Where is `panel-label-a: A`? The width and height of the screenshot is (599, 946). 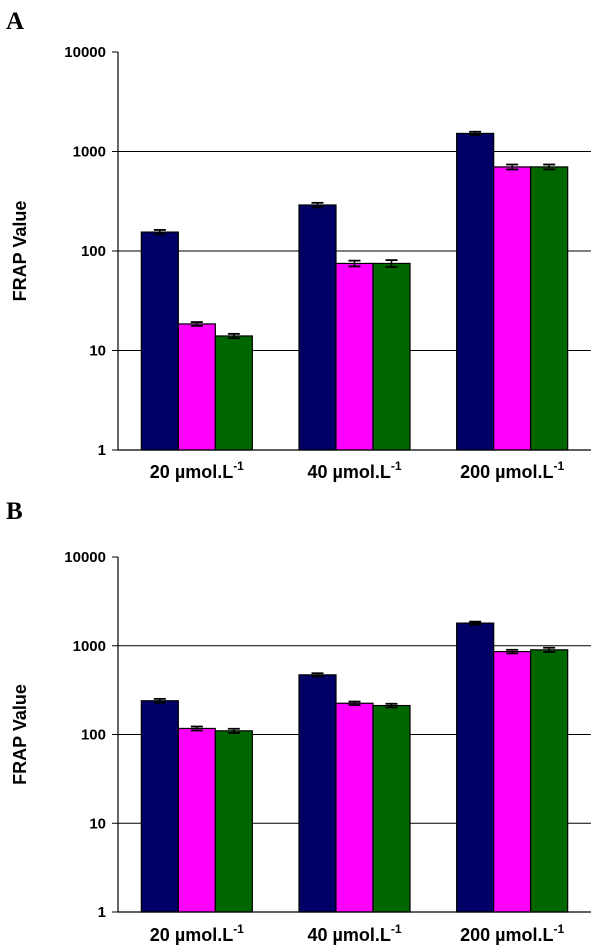
panel-label-a: A is located at coordinates (15, 21).